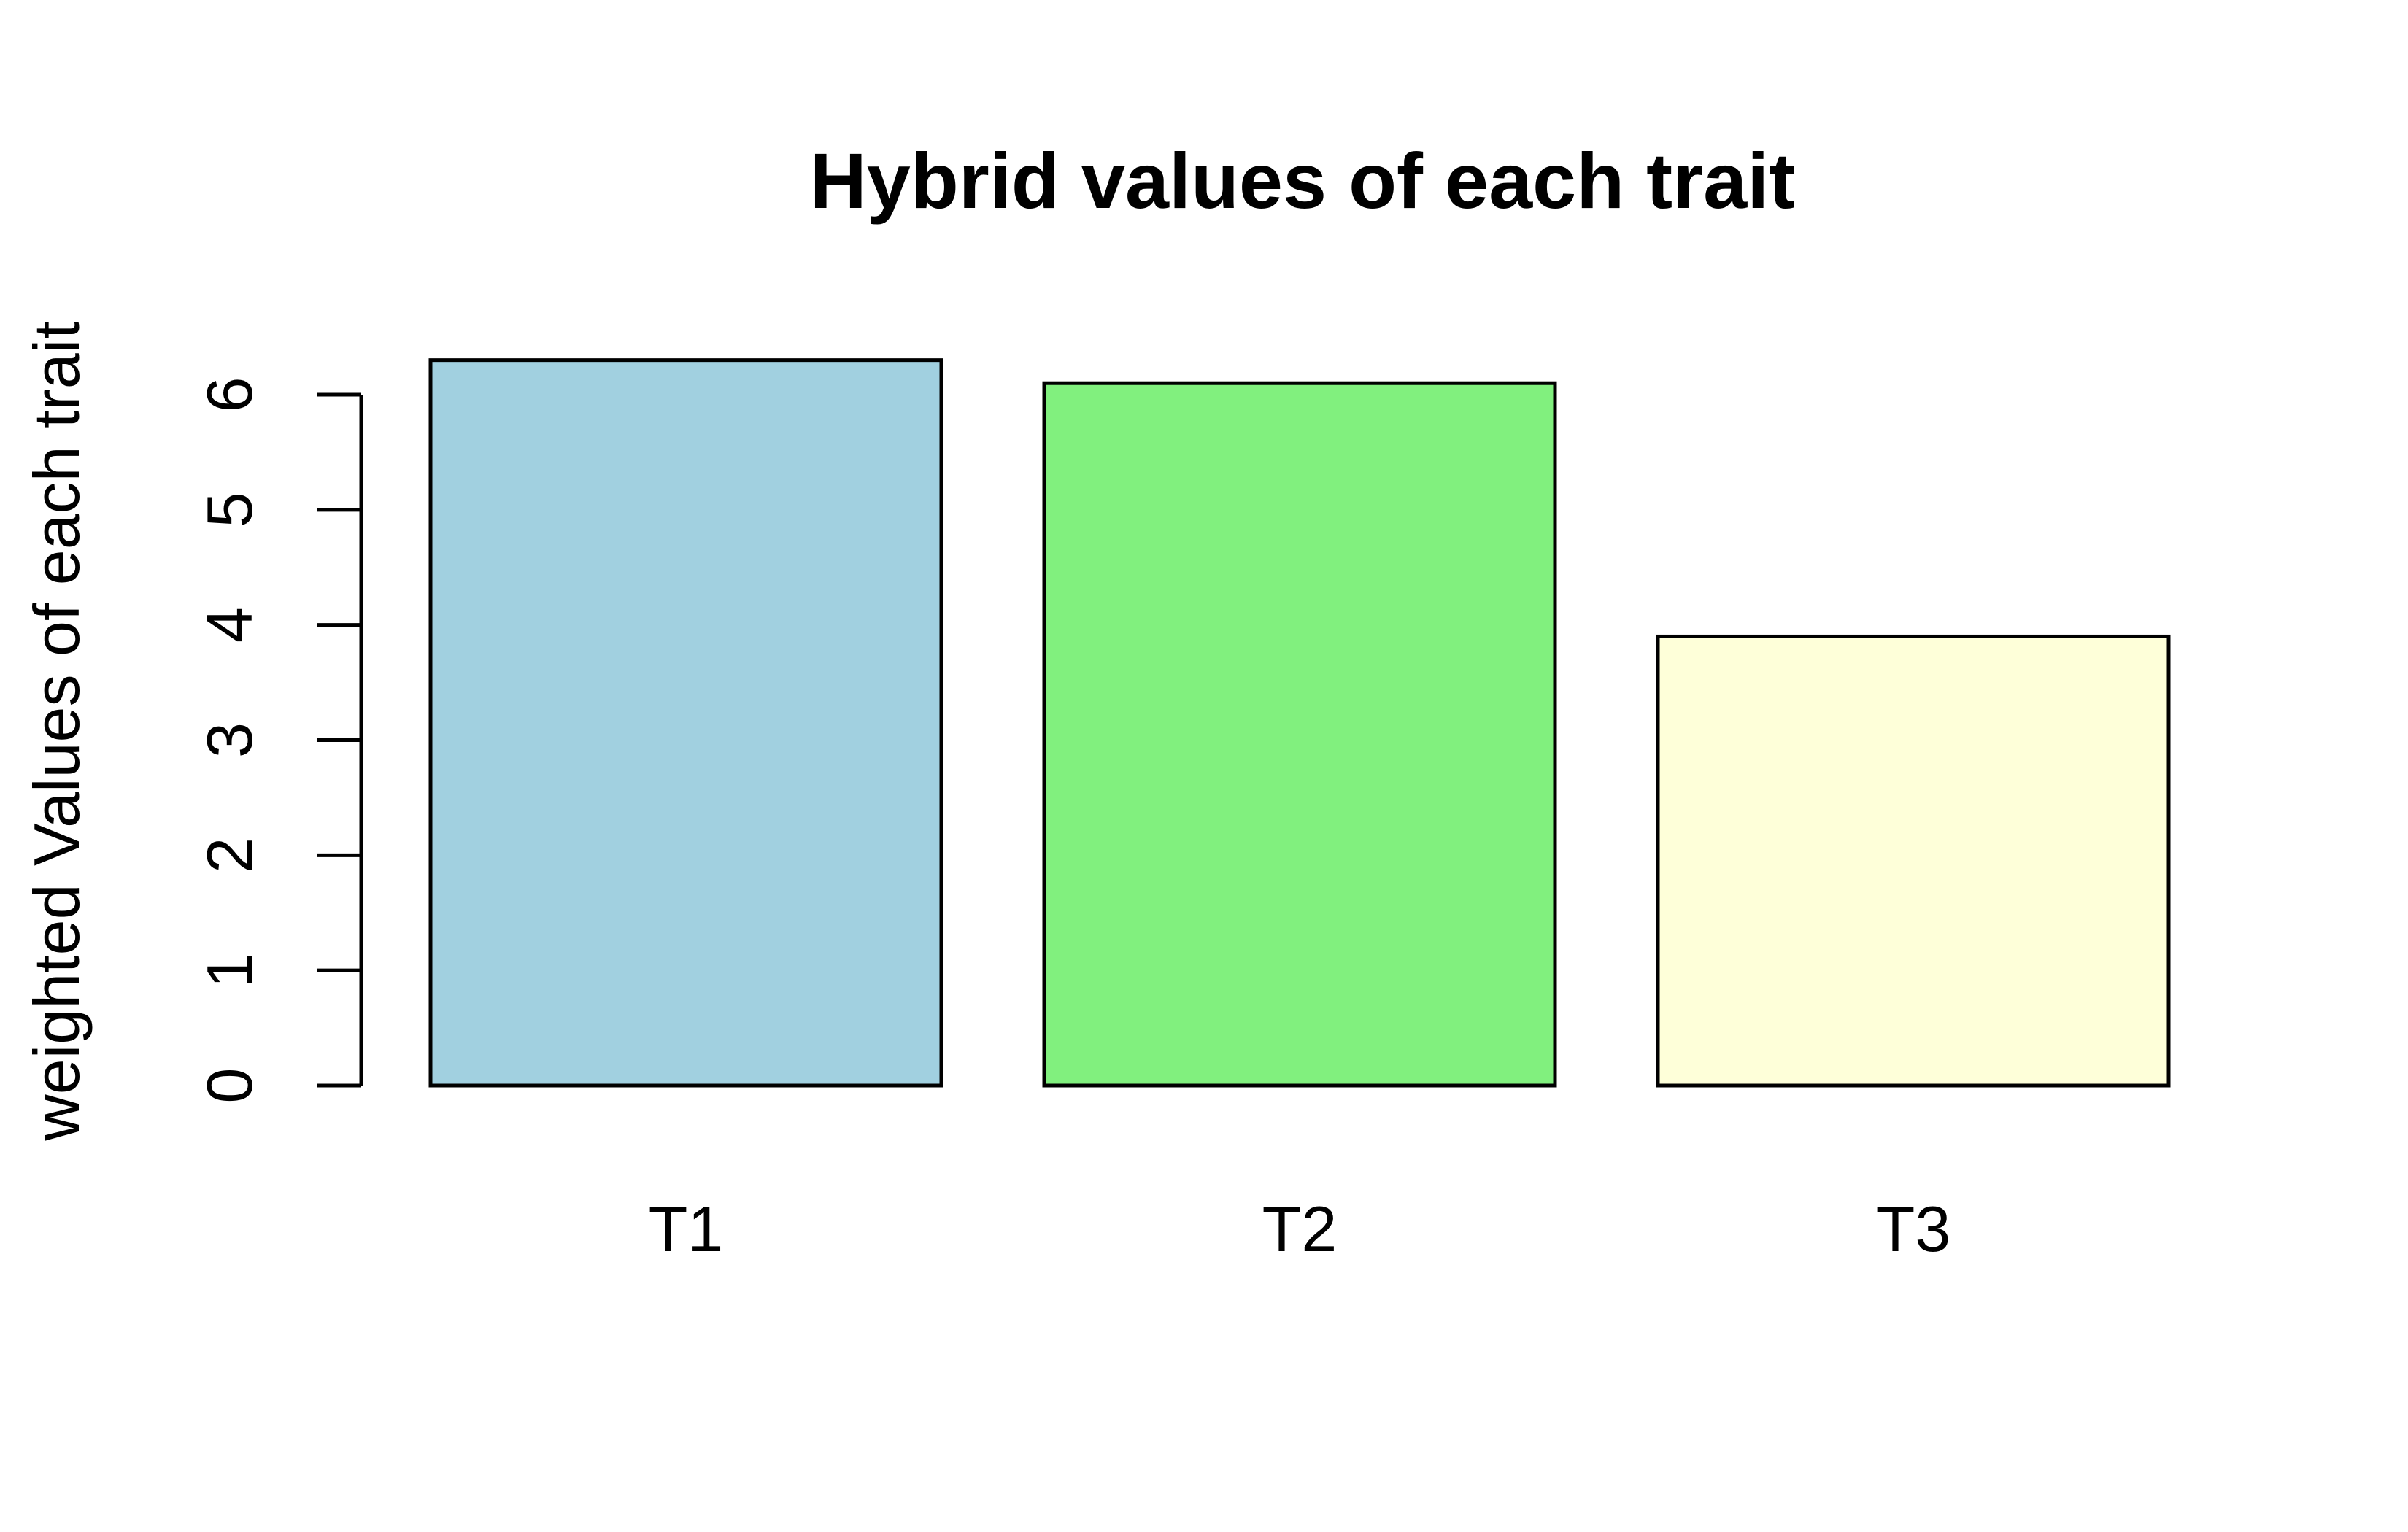 Image resolution: width=2408 pixels, height=1532 pixels. Describe the element at coordinates (686, 1229) in the screenshot. I see `x-tick-label: T1` at that location.